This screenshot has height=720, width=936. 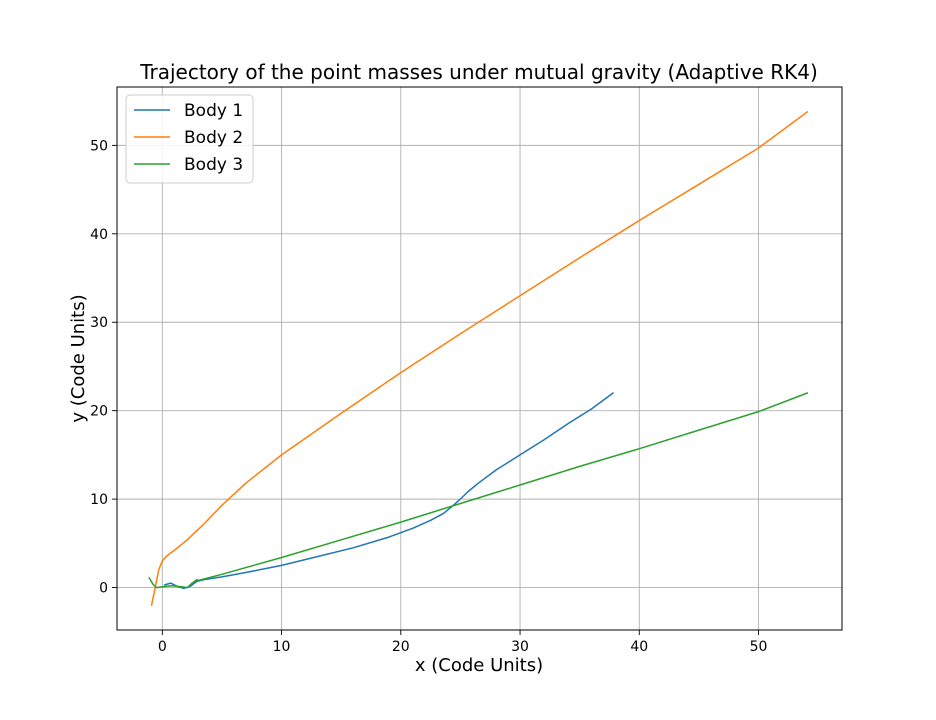 I want to click on legend: Body 1 Body 2 Body 3, so click(x=189, y=139).